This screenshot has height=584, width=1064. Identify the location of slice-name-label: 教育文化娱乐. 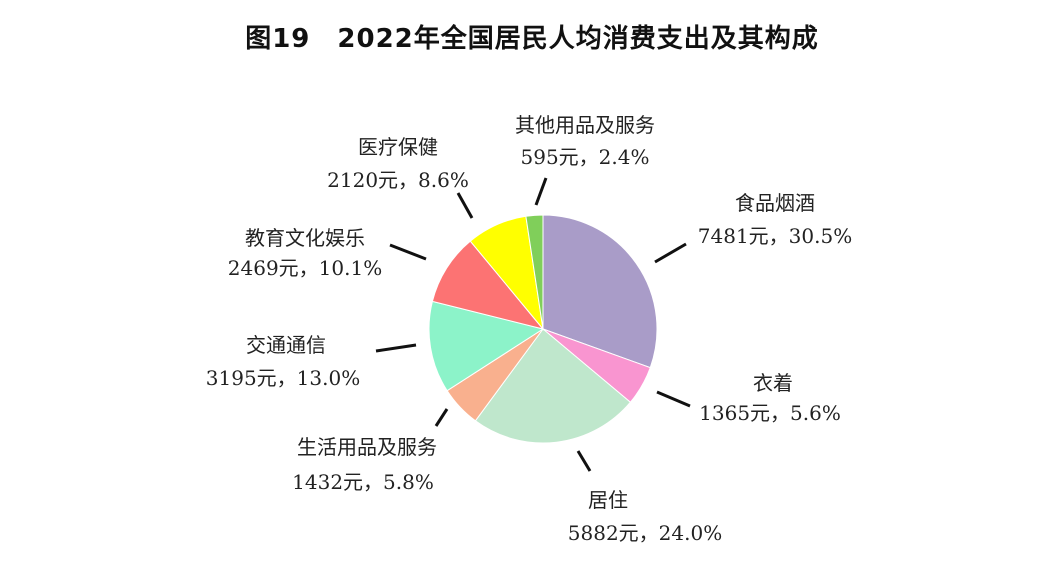
(305, 238).